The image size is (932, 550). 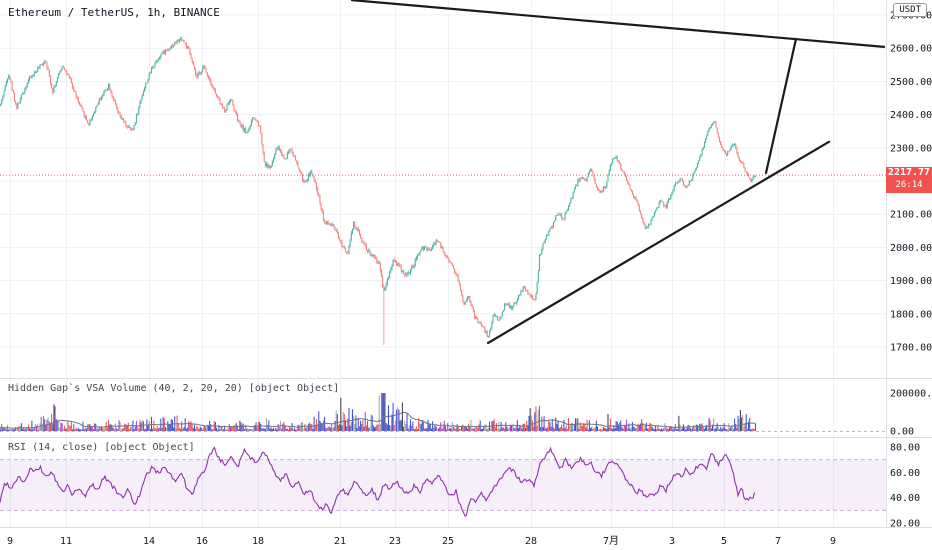 What do you see at coordinates (911, 82) in the screenshot?
I see `price-tick-label: 2500.00` at bounding box center [911, 82].